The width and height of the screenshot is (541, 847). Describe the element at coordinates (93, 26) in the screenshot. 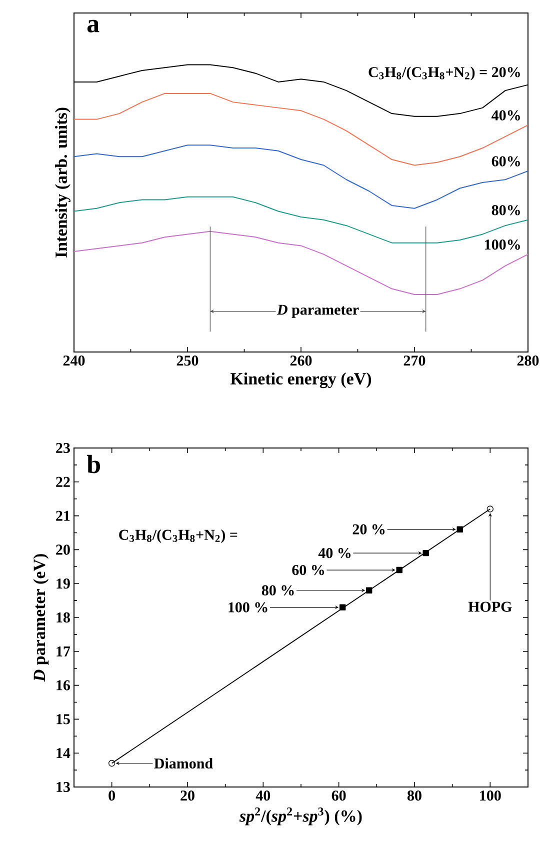

I see `chart-title: a` at that location.